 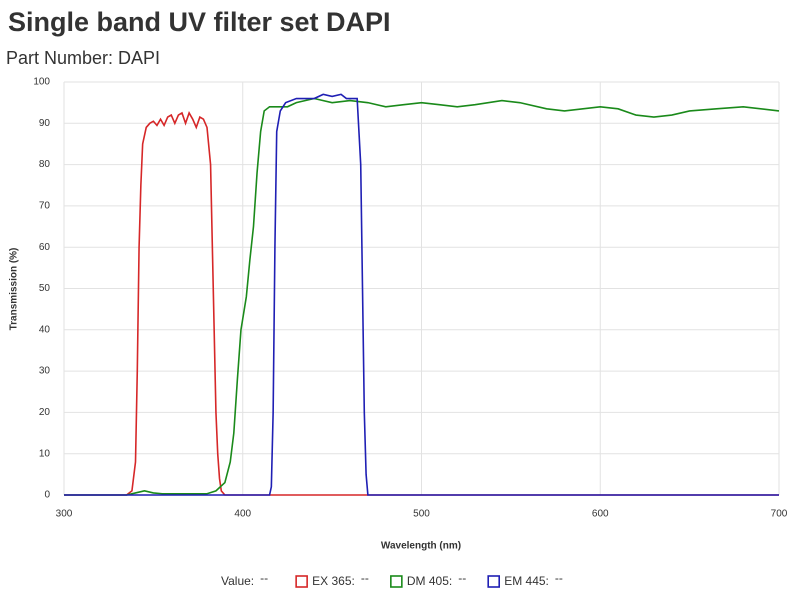 I want to click on y-tick-label: 30, so click(x=45, y=371).